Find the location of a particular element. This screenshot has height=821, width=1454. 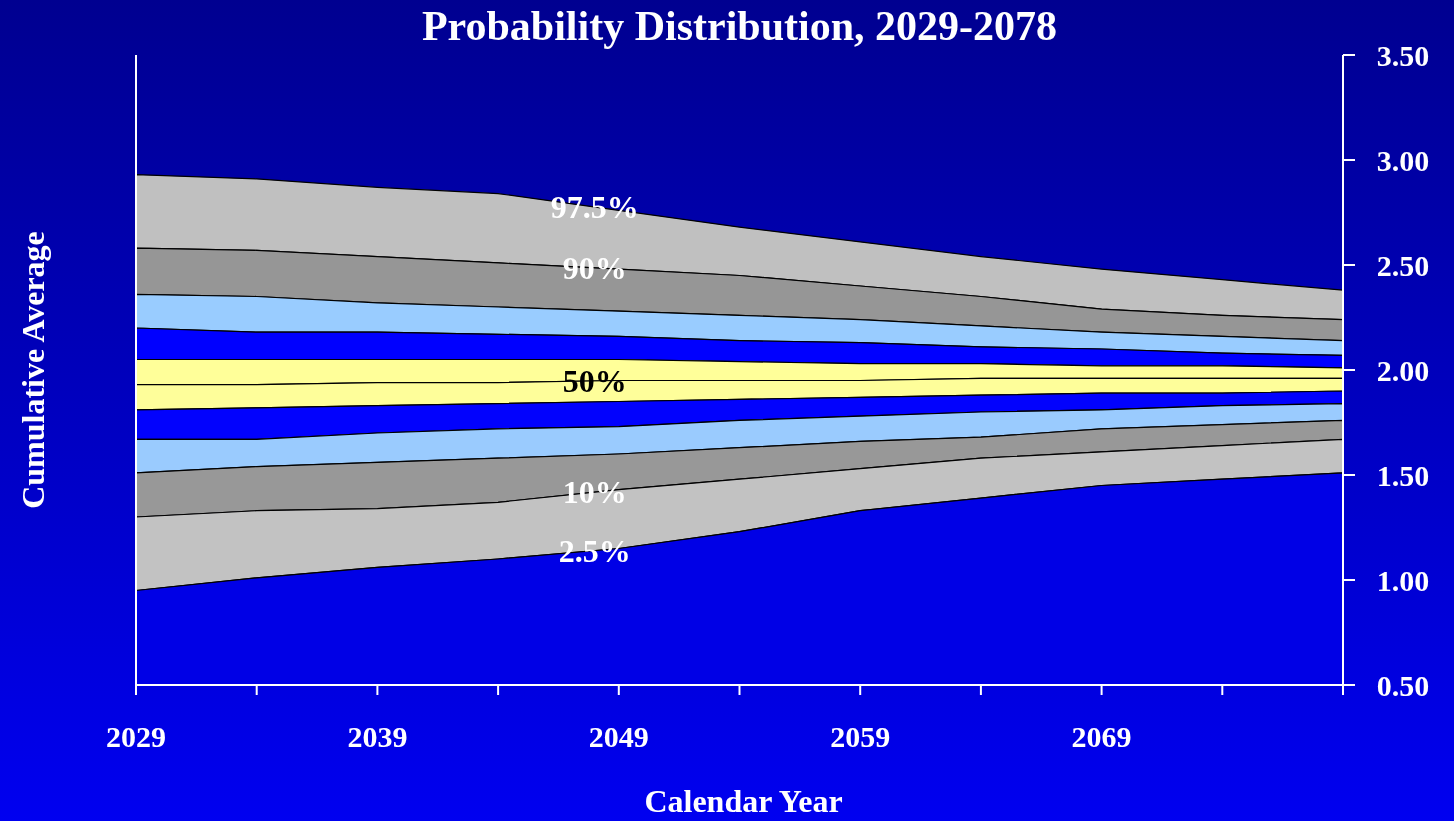

x-tick-label: 2069 is located at coordinates (1101, 736).